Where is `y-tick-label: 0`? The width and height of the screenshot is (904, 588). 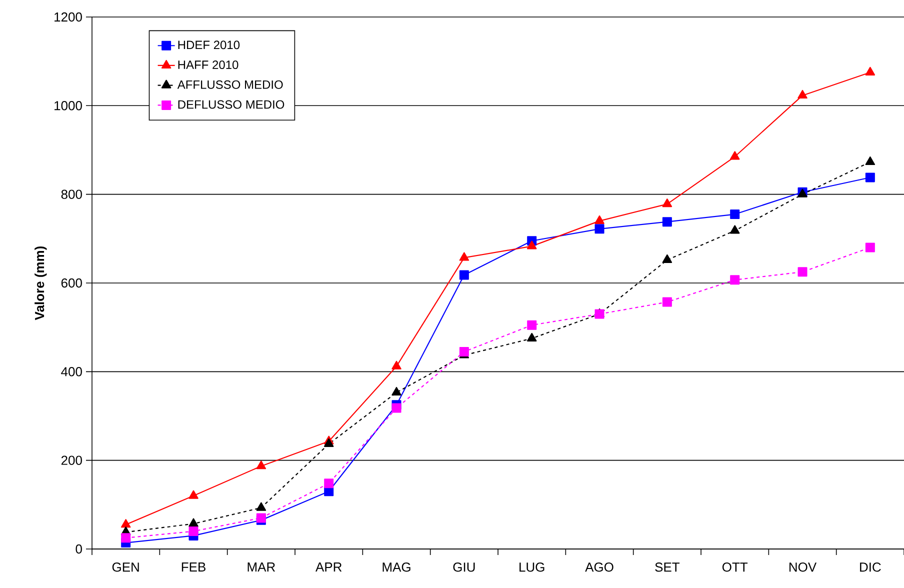
y-tick-label: 0 is located at coordinates (79, 549).